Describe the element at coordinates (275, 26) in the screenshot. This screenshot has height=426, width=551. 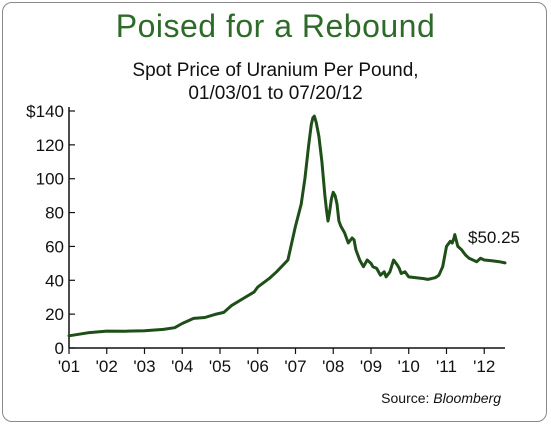
I see `chart-title: Poised for a Rebound` at that location.